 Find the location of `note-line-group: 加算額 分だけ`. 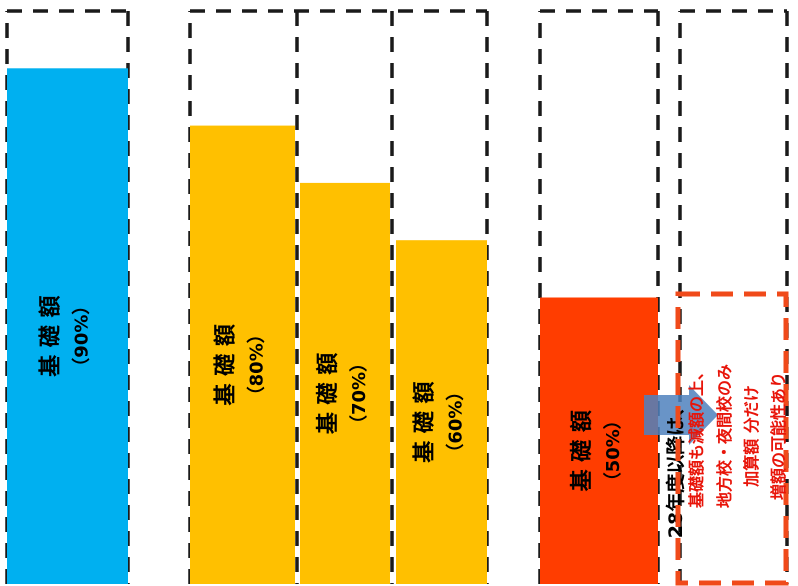

note-line-group: 加算額 分だけ is located at coordinates (751, 436).